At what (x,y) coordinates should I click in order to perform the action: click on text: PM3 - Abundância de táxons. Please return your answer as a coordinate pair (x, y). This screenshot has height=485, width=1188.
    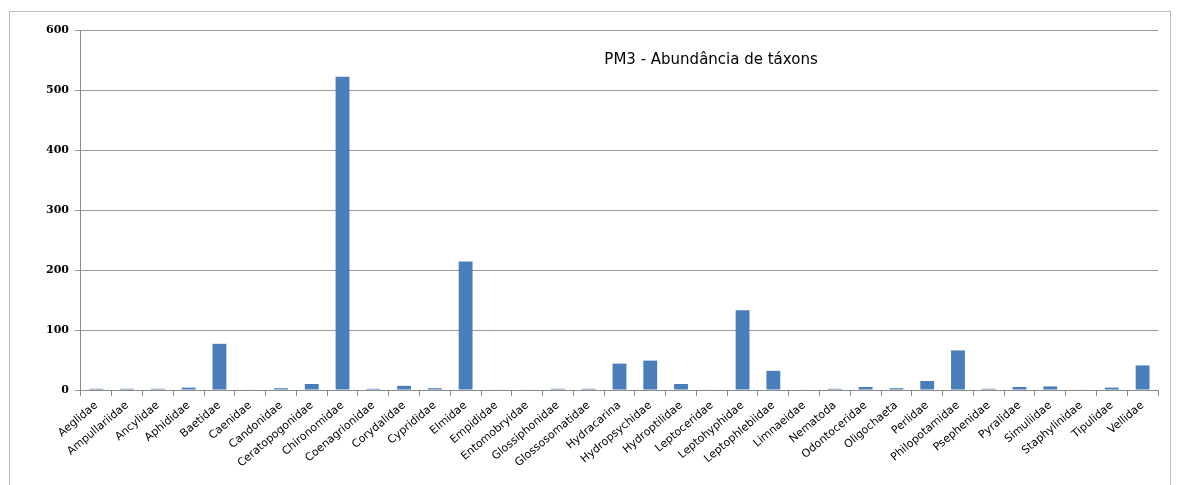
    Looking at the image, I should click on (711, 58).